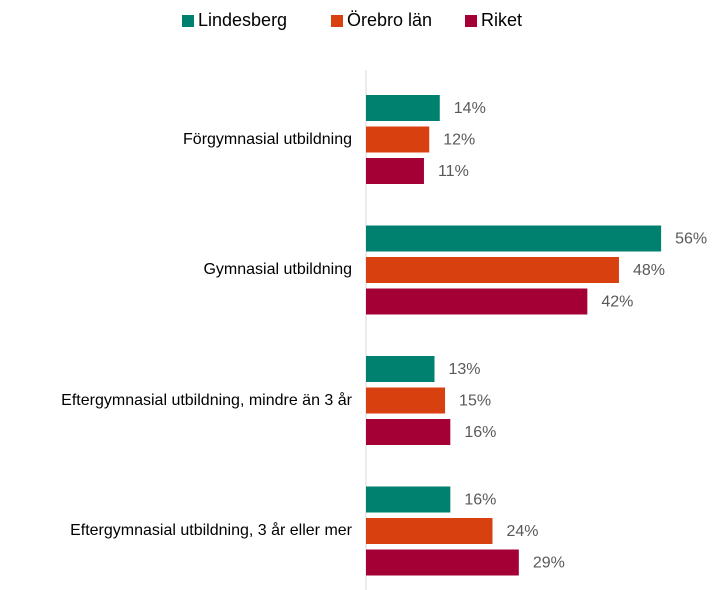  Describe the element at coordinates (267, 139) in the screenshot. I see `category-text: Förgymnasial utbildning` at that location.